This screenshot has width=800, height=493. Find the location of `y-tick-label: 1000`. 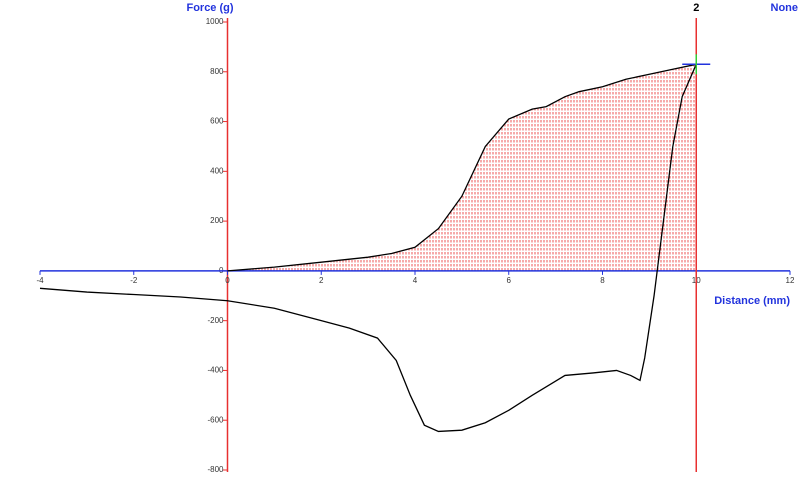

y-tick-label: 1000 is located at coordinates (215, 21).